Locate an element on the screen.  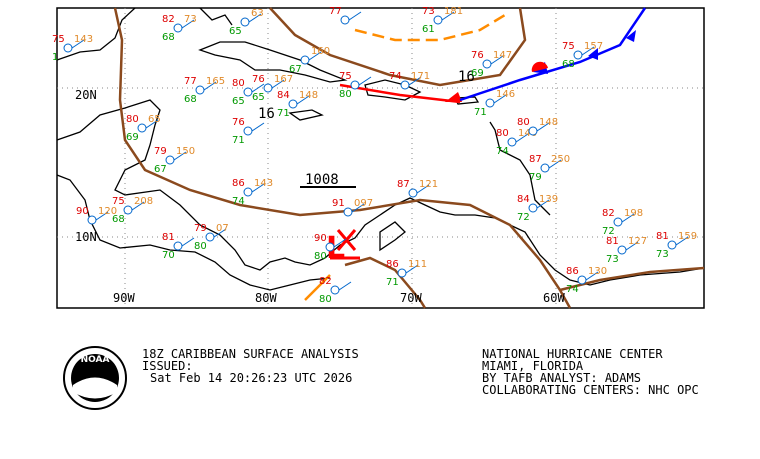
footer-location: MIAMI, FLORIDA is located at coordinates (533, 366).